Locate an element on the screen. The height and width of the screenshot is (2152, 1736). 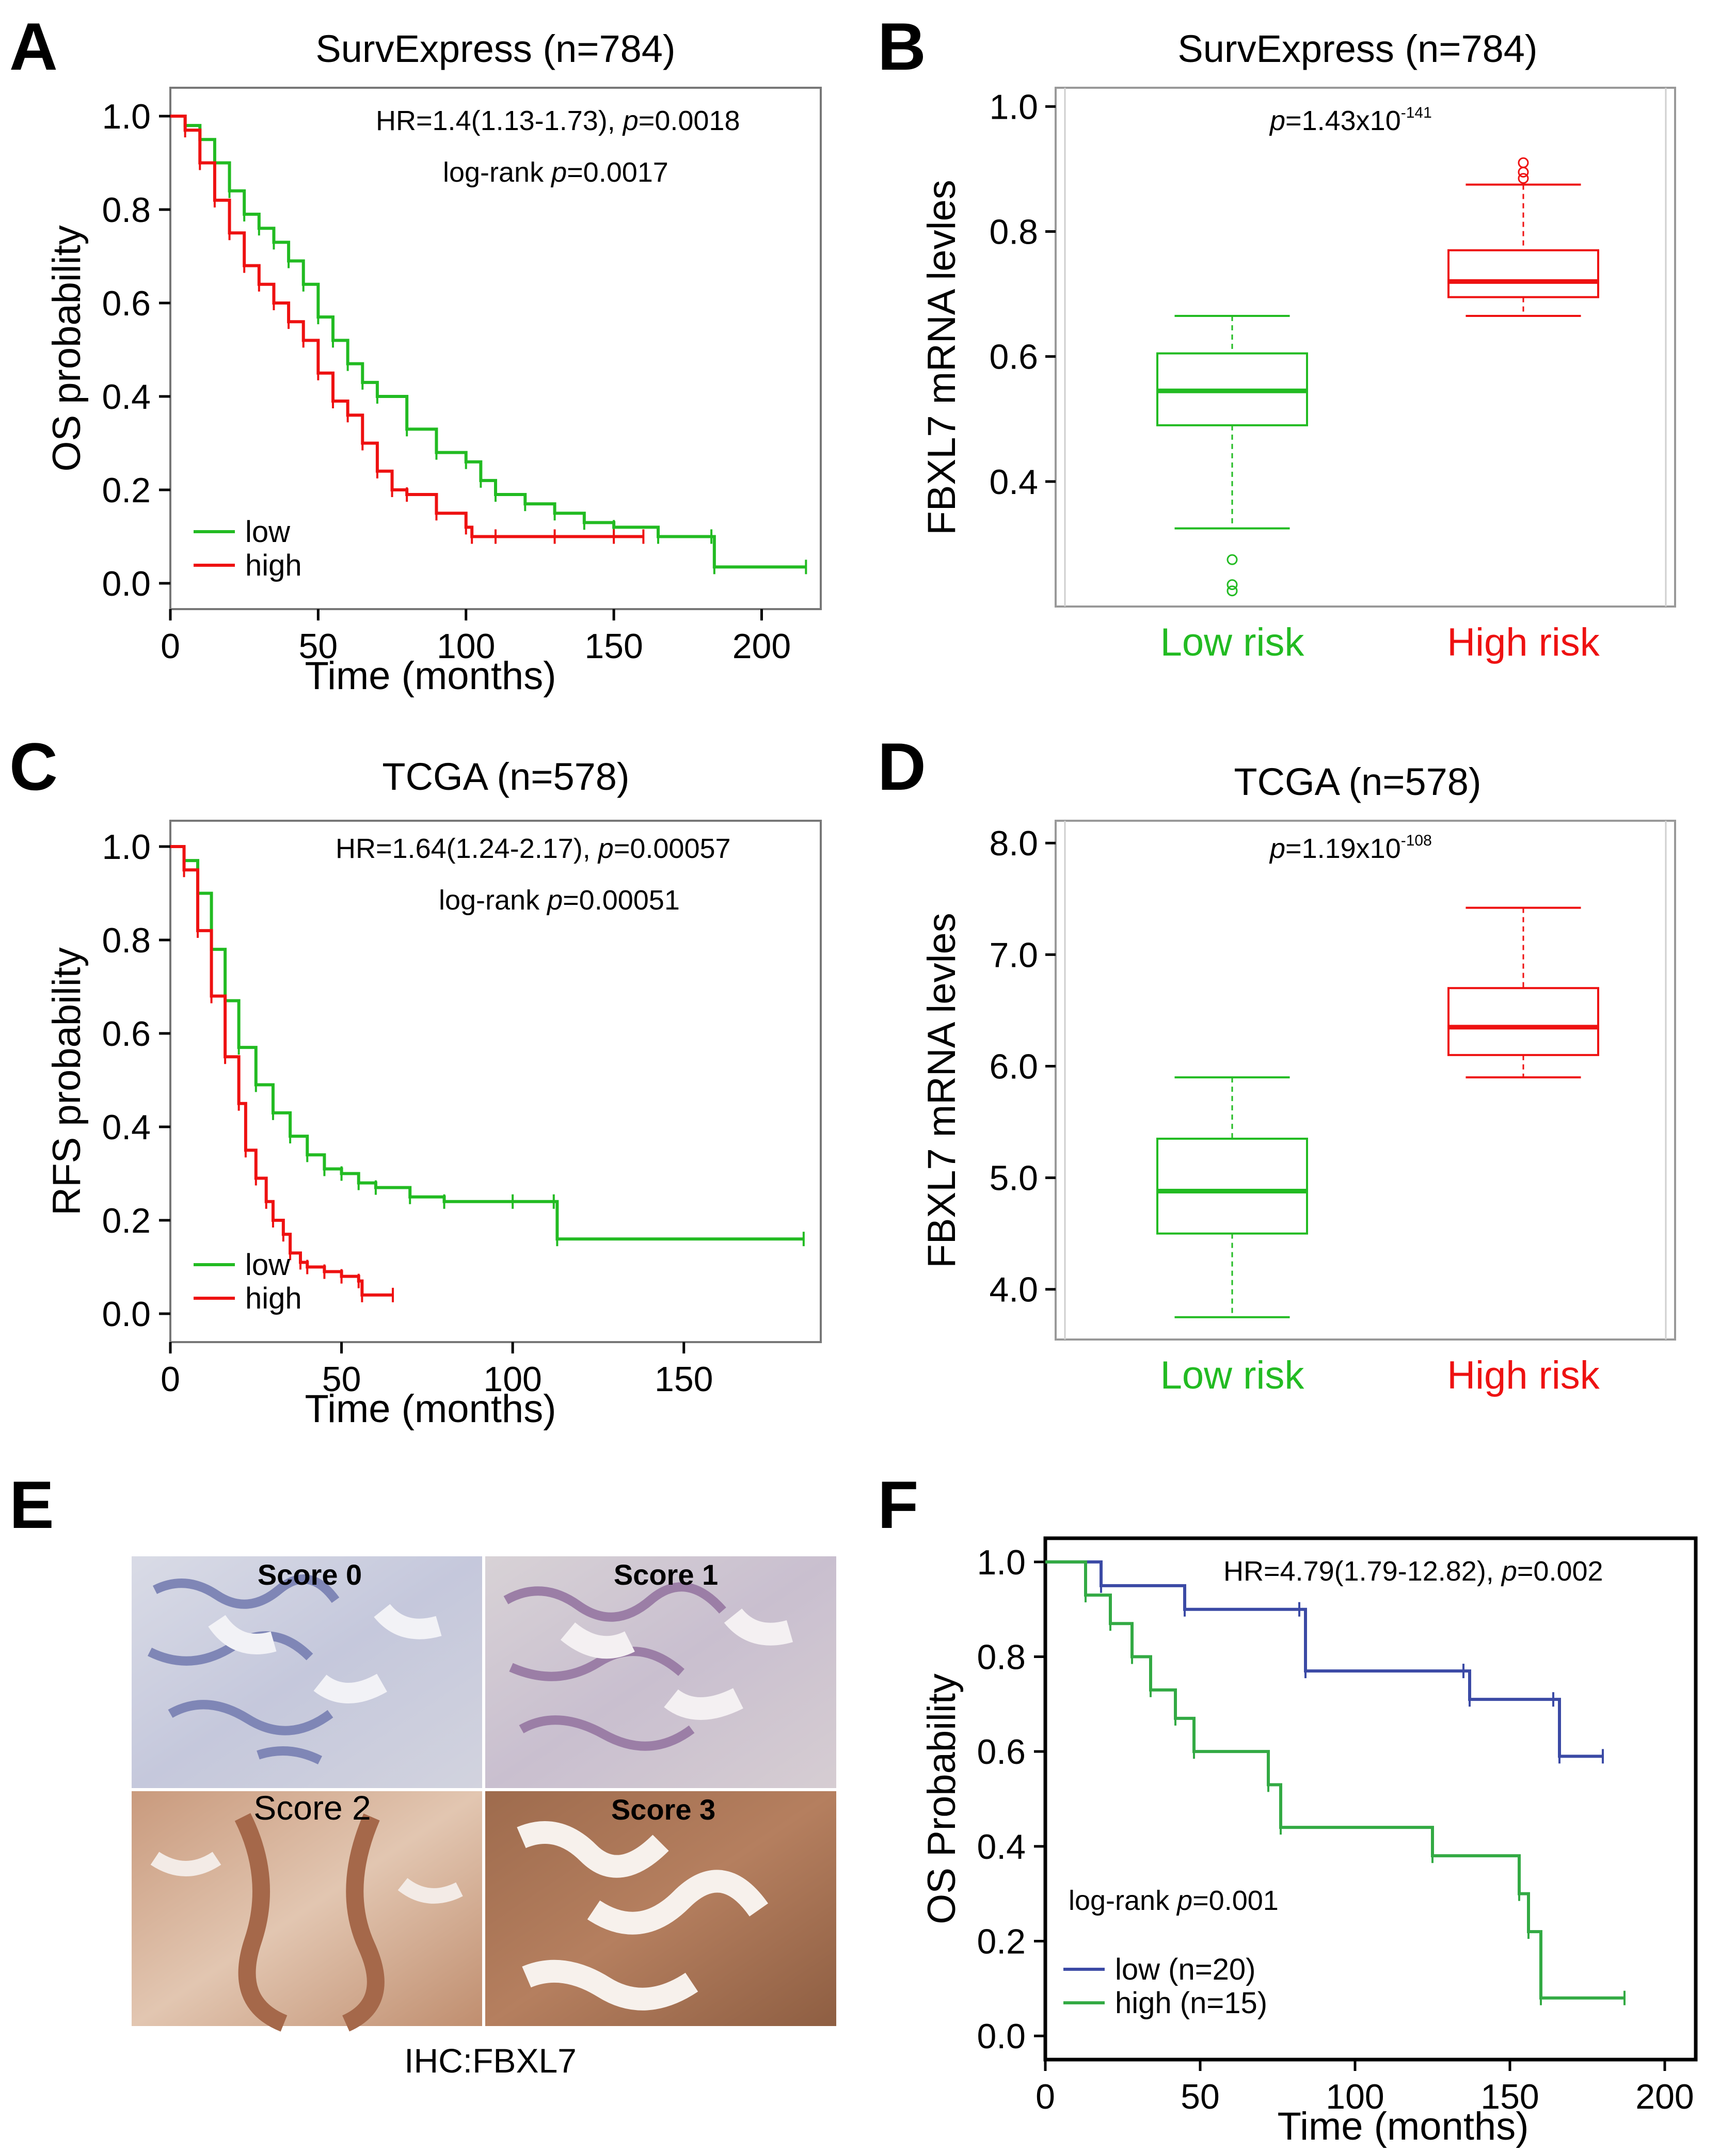
y-tick-label-d: 4.0 is located at coordinates (1014, 1290).